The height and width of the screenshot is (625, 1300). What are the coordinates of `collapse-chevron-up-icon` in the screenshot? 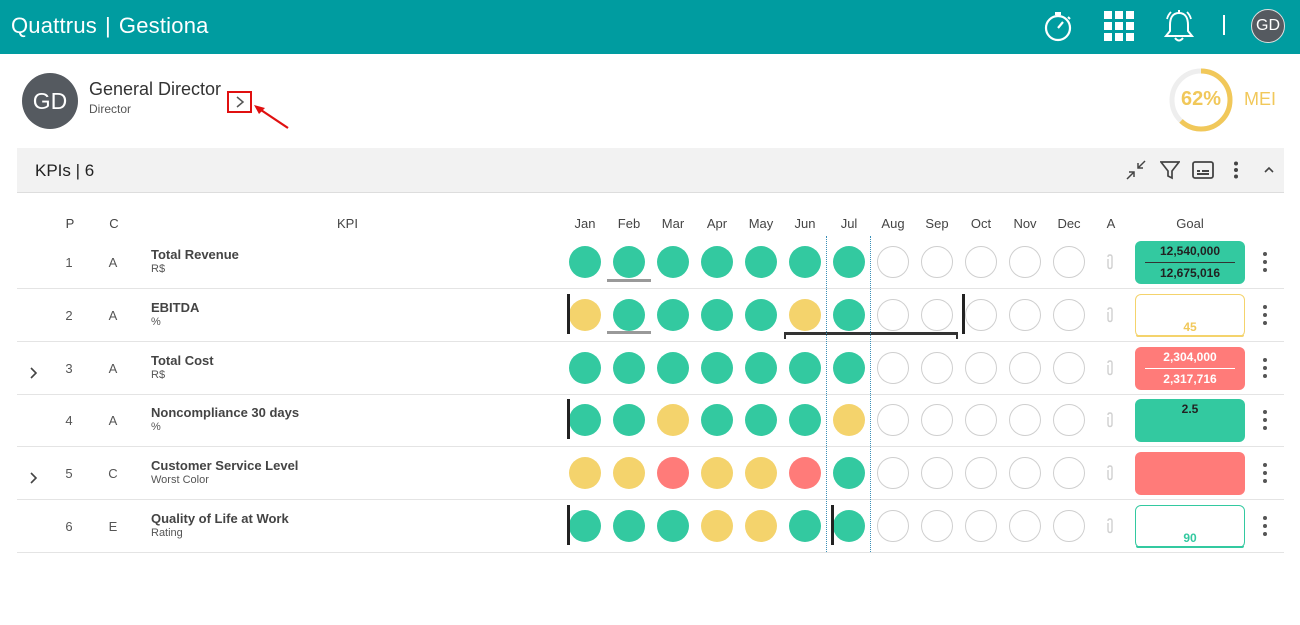 It's located at (1269, 170).